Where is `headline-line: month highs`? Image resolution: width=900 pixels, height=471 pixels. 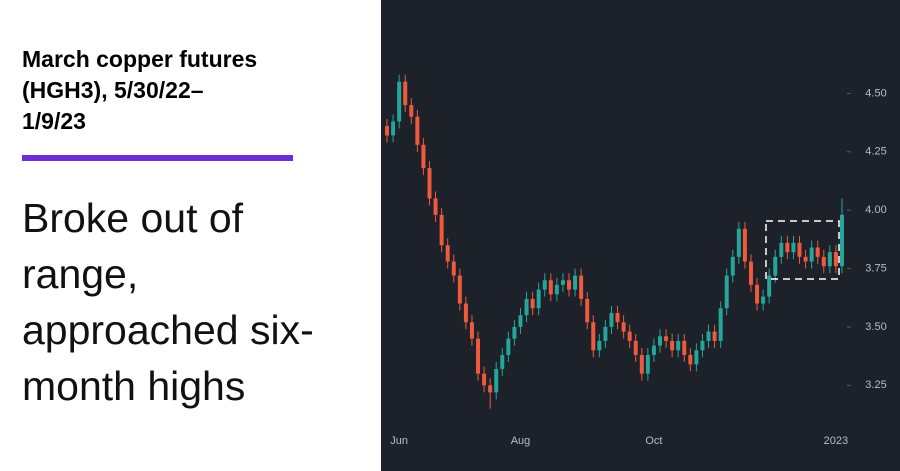
headline-line: month highs is located at coordinates (134, 386).